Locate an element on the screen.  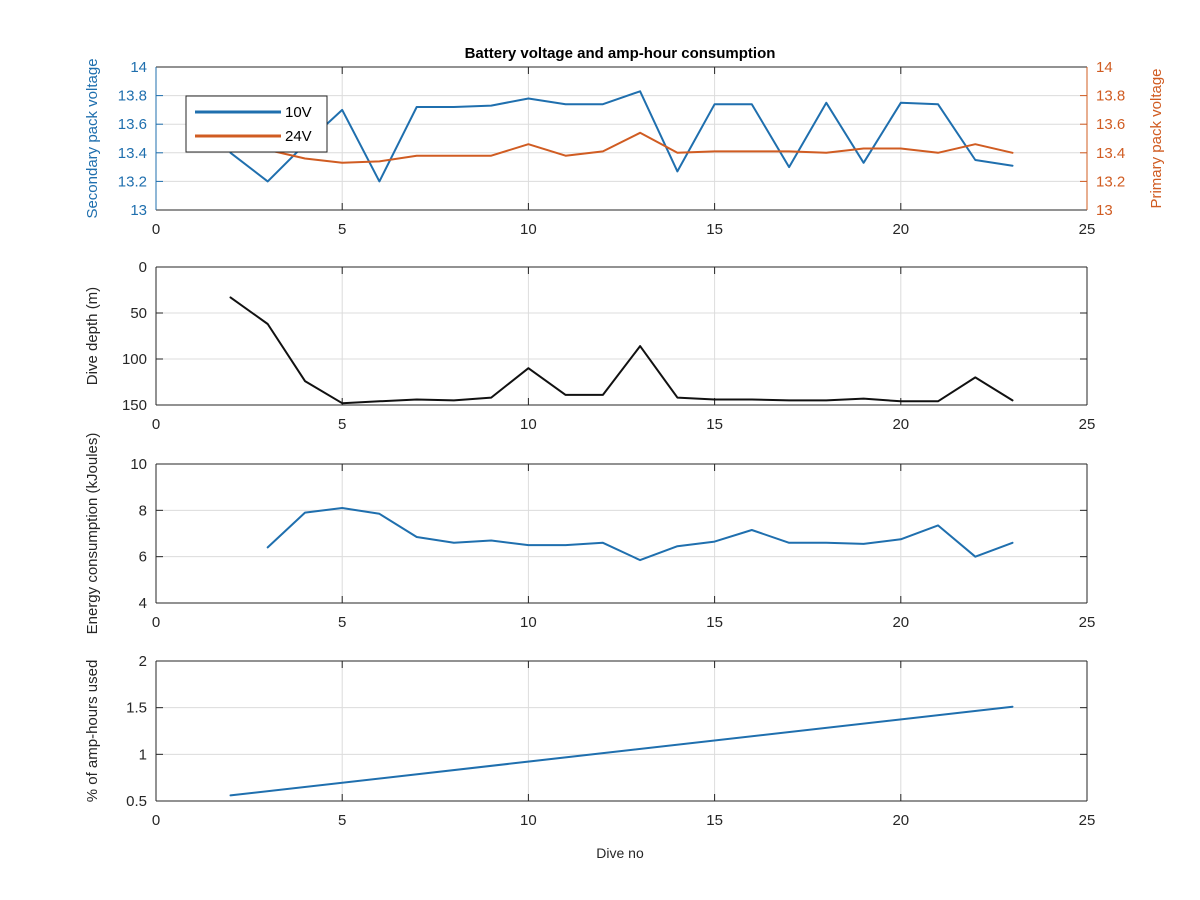
y-right-tick-label: 13.4 is located at coordinates (1110, 153).